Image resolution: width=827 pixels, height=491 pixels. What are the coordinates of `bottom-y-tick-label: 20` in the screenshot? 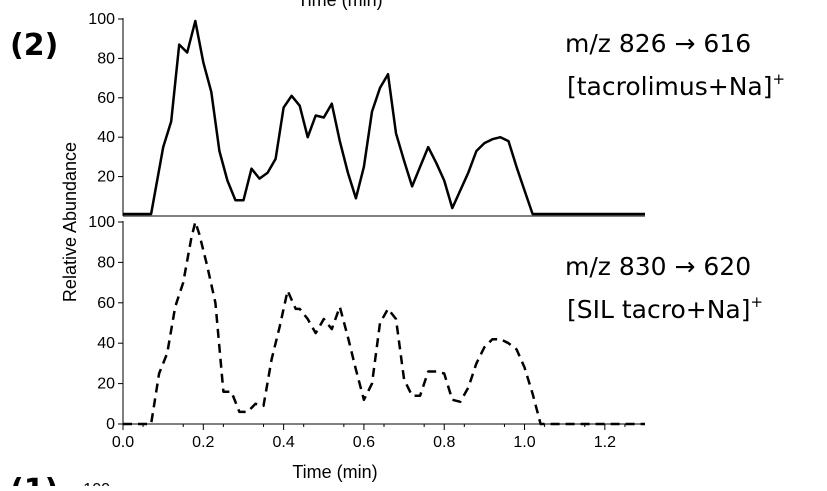 It's located at (106, 384).